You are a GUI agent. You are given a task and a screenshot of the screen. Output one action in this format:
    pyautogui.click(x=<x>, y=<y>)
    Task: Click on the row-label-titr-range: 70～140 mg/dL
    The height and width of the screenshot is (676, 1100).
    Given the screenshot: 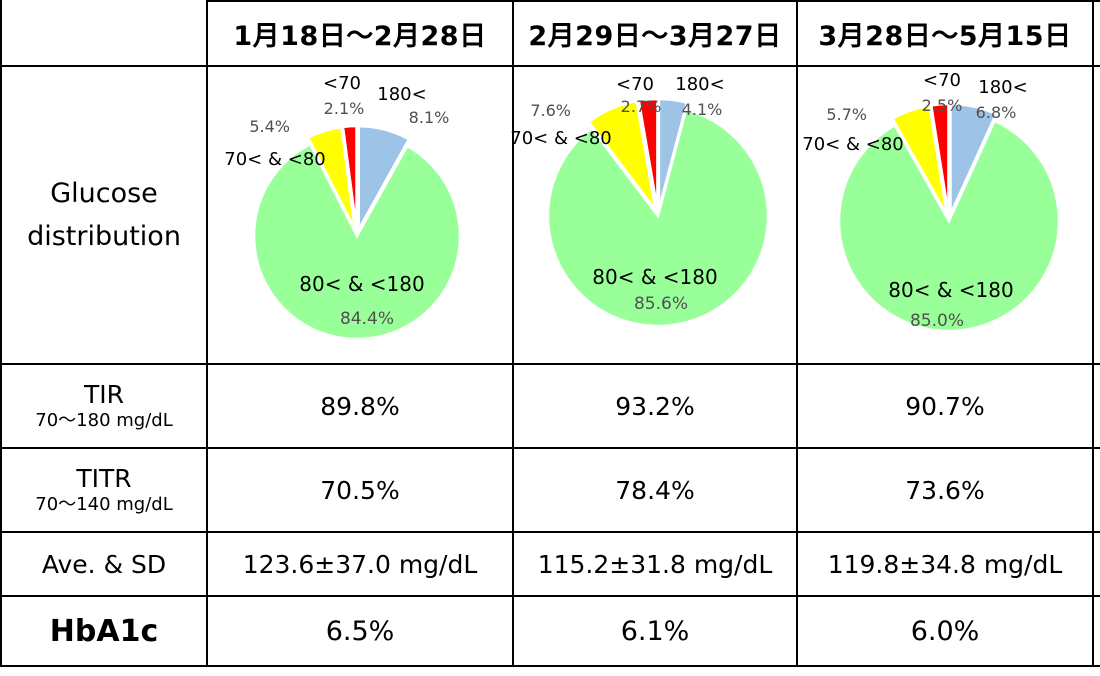 What is the action you would take?
    pyautogui.click(x=104, y=505)
    